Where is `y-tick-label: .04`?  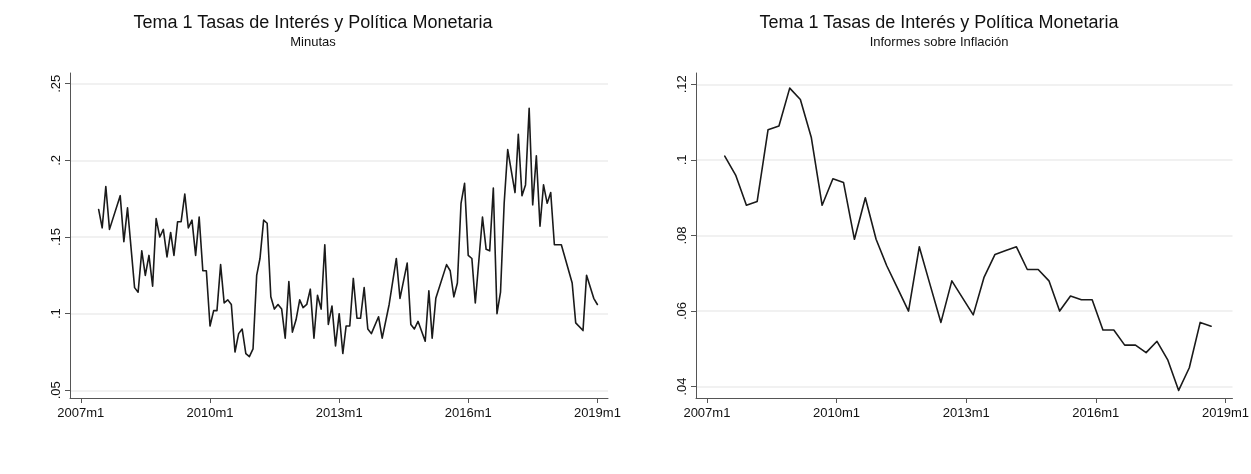
y-tick-label: .04 is located at coordinates (681, 386).